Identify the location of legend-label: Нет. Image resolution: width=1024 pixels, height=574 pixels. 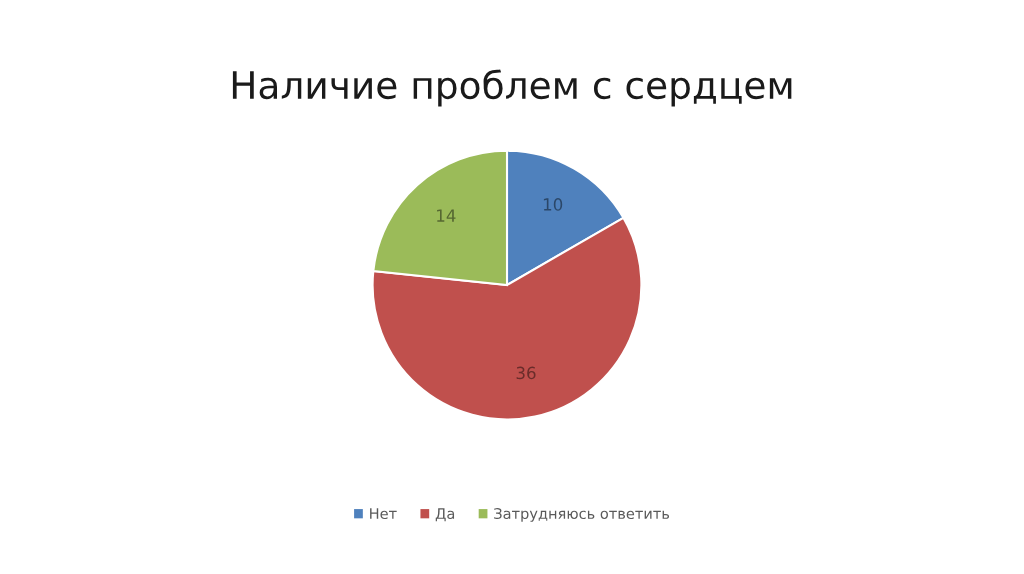
(383, 514).